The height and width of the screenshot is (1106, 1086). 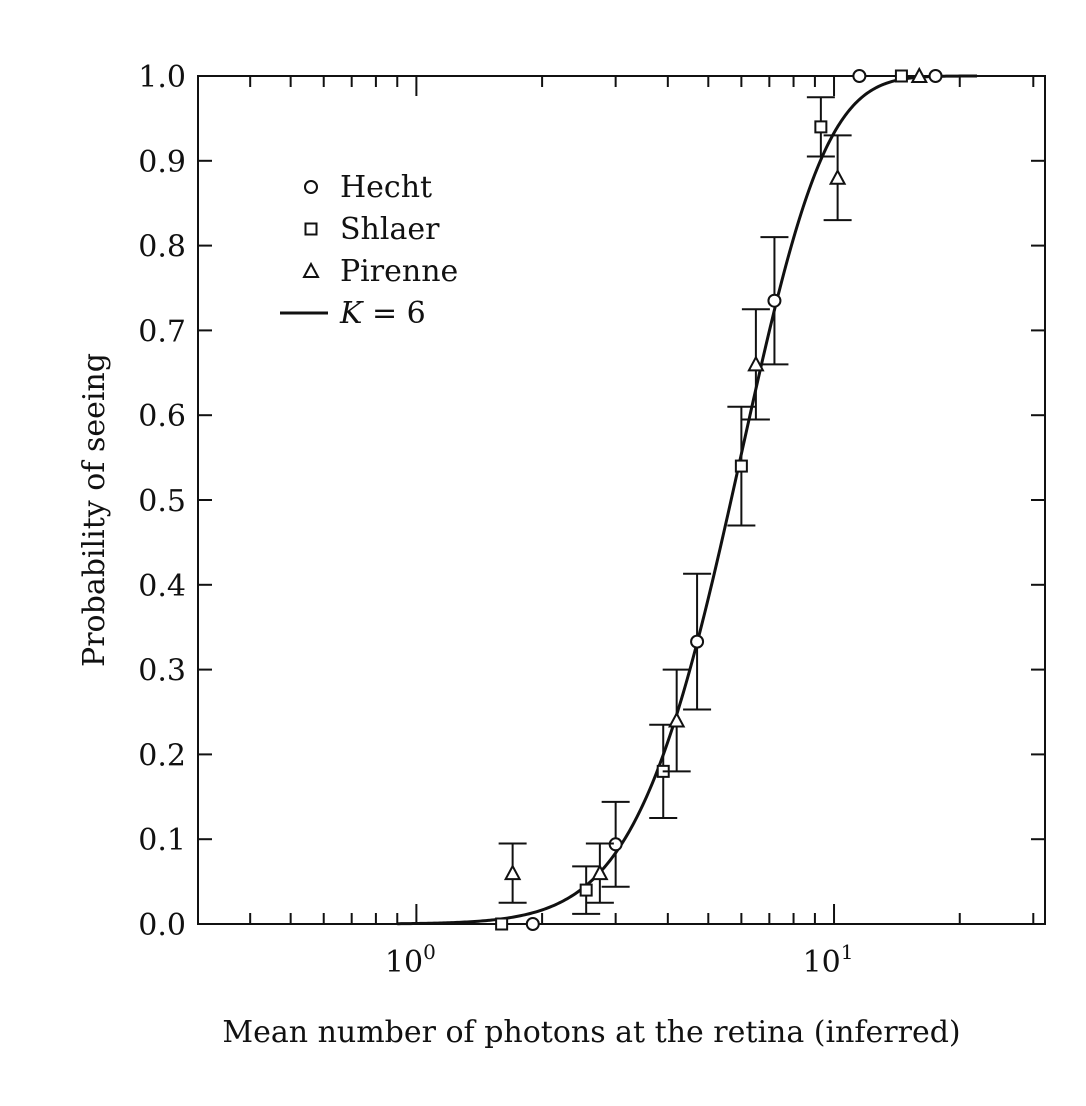 What do you see at coordinates (162, 247) in the screenshot?
I see `y-tick-label: 0.8` at bounding box center [162, 247].